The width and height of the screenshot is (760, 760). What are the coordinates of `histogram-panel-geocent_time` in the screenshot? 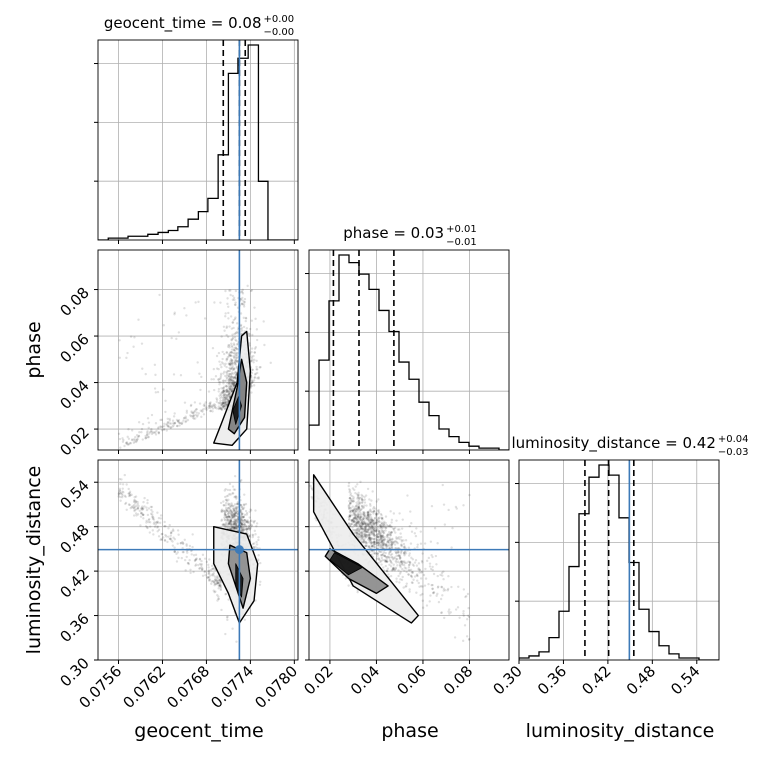 It's located at (196, 141).